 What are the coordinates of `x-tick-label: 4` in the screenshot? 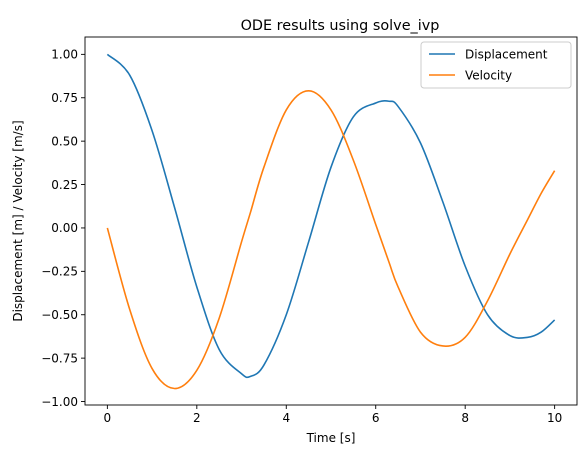 It's located at (286, 418).